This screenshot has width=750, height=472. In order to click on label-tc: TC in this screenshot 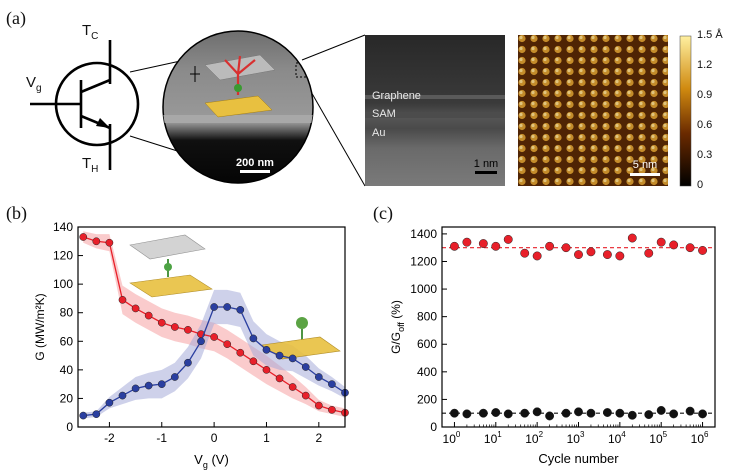, I will do `click(90, 32)`.